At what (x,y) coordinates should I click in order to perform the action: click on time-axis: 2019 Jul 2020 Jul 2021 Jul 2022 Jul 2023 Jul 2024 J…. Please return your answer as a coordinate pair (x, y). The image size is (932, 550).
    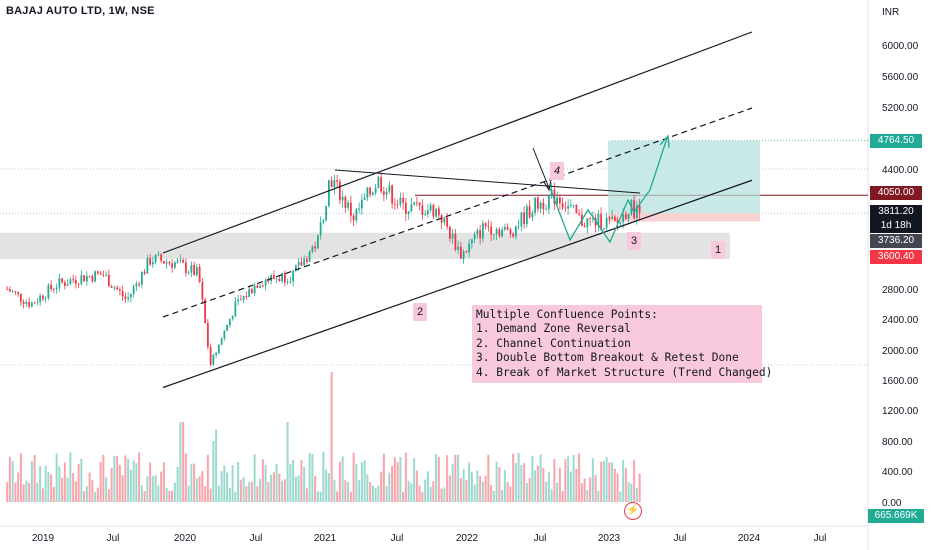
    Looking at the image, I should click on (429, 538).